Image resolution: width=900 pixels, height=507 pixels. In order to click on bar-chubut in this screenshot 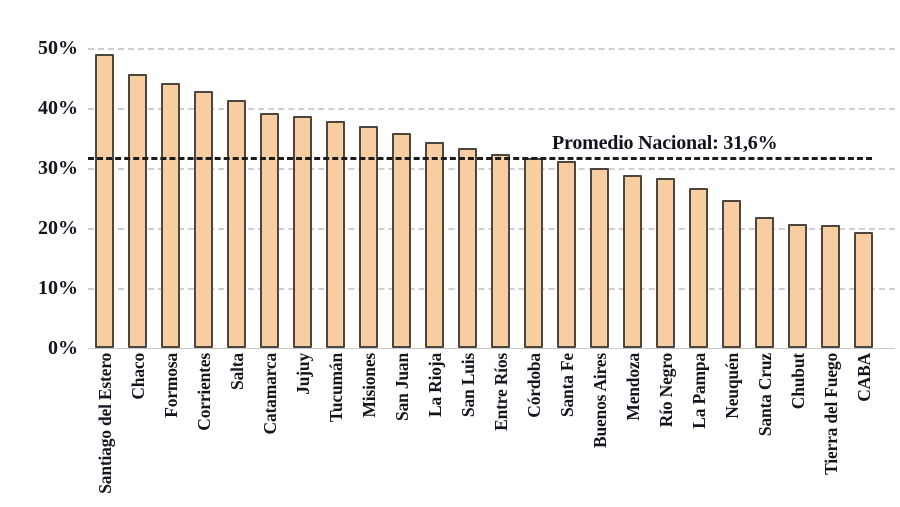, I will do `click(797, 285)`.